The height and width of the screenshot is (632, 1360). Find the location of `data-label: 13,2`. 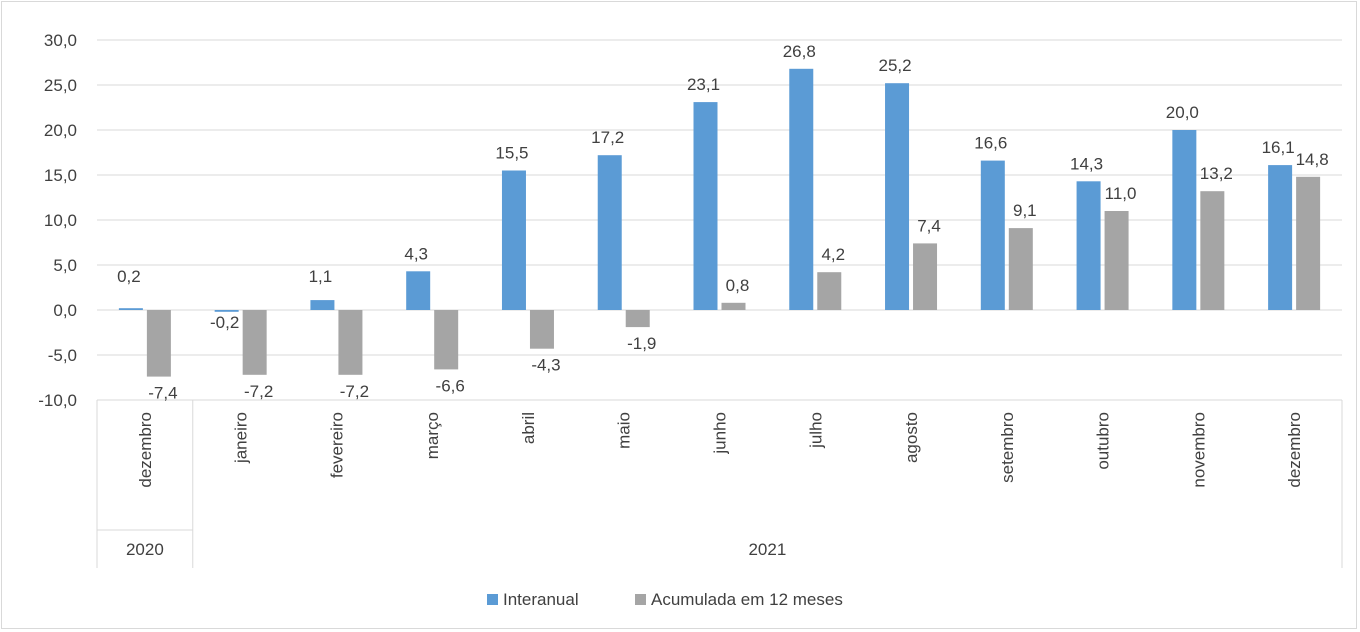

data-label: 13,2 is located at coordinates (1216, 173).